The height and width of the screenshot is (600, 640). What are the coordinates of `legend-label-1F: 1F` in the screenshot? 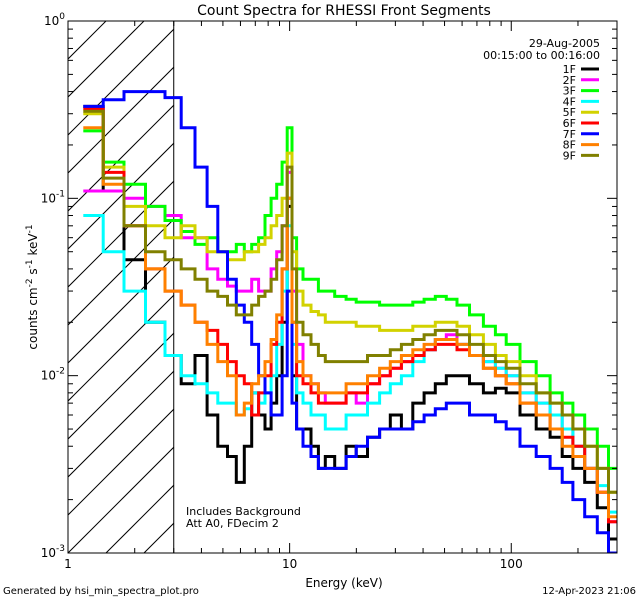 It's located at (569, 69).